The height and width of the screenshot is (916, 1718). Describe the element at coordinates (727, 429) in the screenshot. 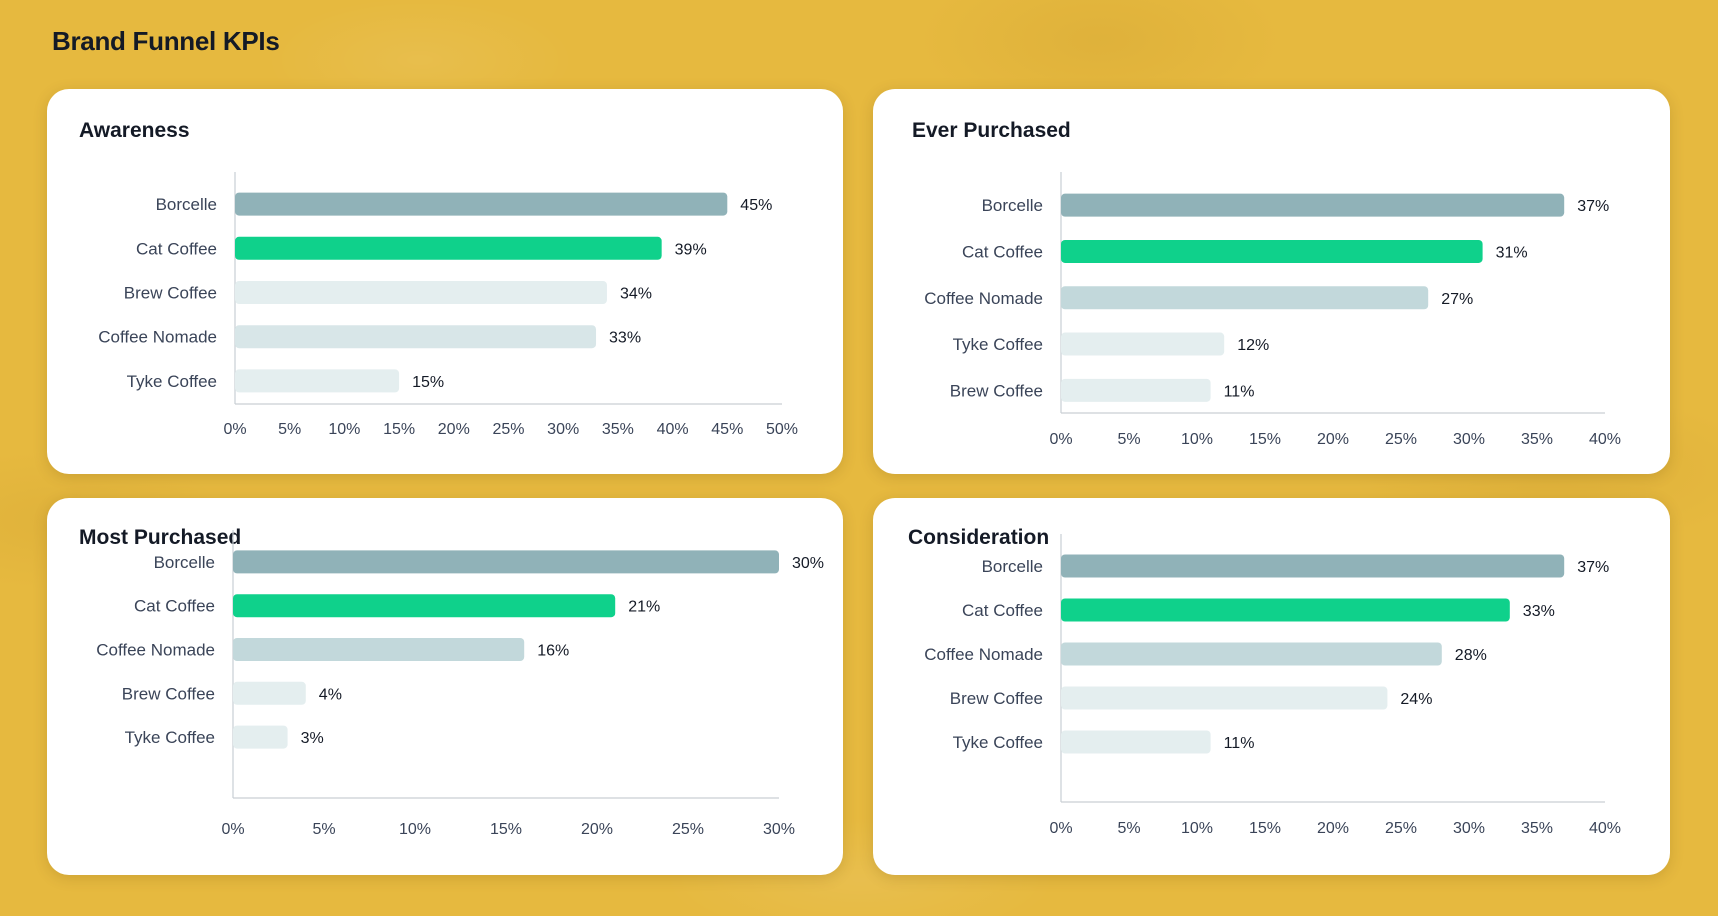

I see `x-tick-label: 45%` at that location.